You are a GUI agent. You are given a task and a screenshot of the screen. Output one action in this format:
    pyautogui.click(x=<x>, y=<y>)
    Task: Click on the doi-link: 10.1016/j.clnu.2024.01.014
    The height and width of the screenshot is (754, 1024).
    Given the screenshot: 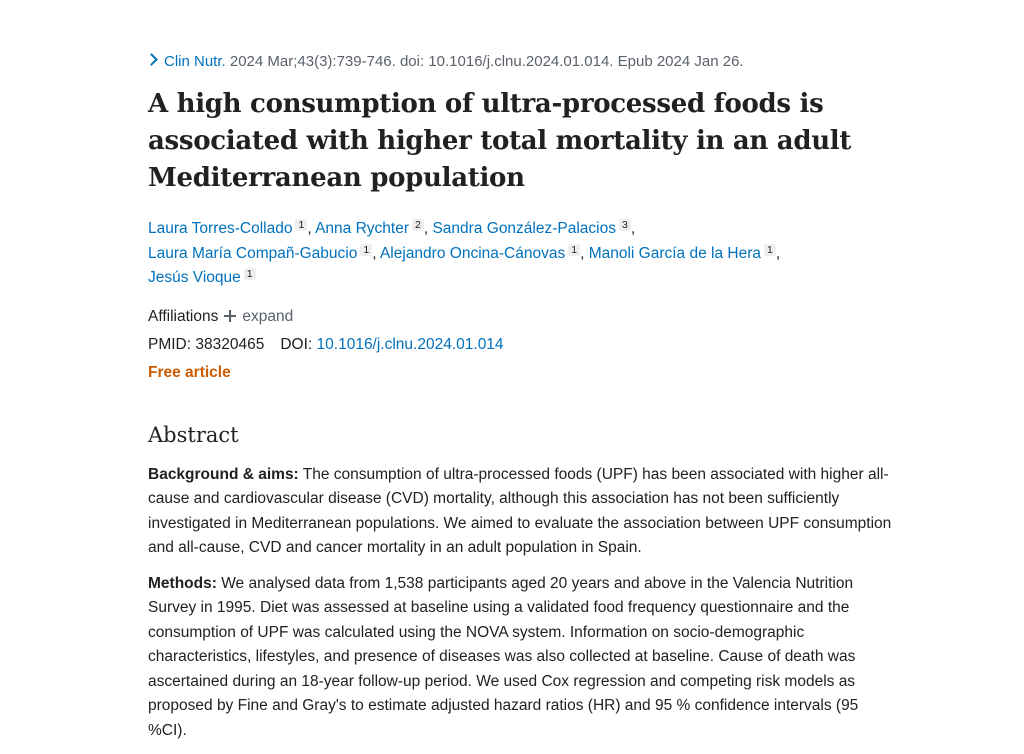 What is the action you would take?
    pyautogui.click(x=410, y=344)
    